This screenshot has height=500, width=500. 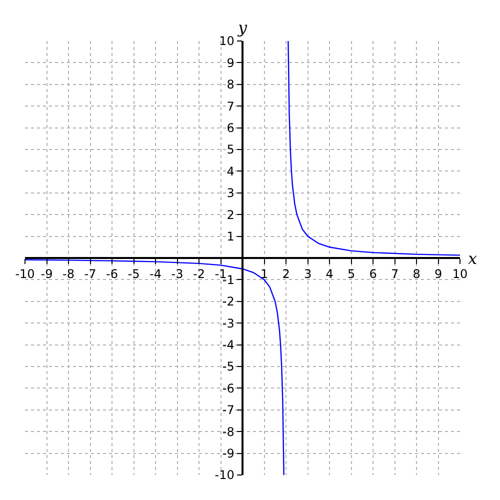 I want to click on x-tick-label: -2, so click(x=199, y=274).